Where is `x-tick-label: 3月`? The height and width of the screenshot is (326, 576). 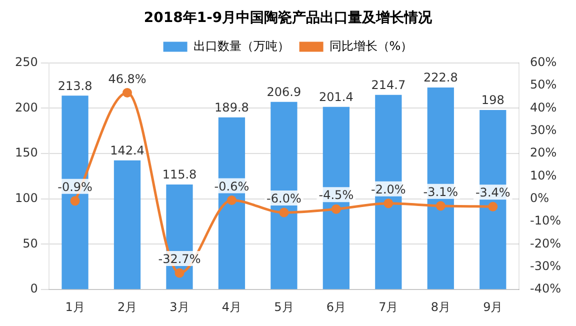
x-tick-label: 3月 is located at coordinates (180, 307).